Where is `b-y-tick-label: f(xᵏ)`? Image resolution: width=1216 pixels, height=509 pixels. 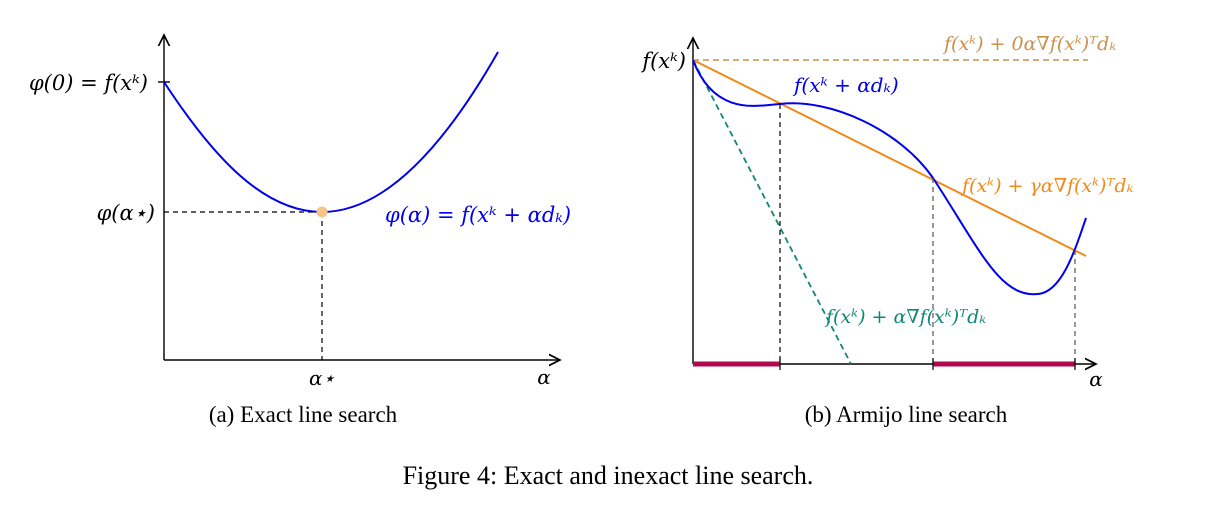
b-y-tick-label: f(xᵏ) is located at coordinates (663, 61).